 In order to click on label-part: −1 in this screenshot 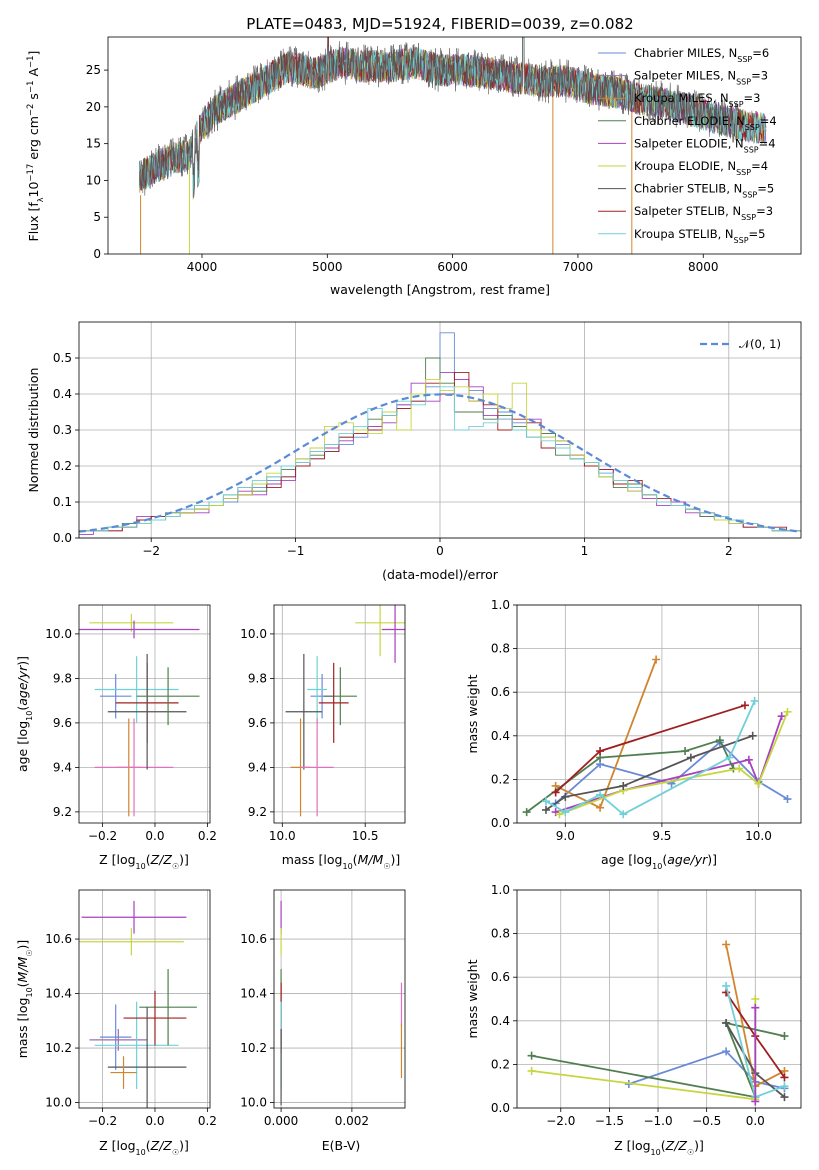, I will do `click(31, 87)`.